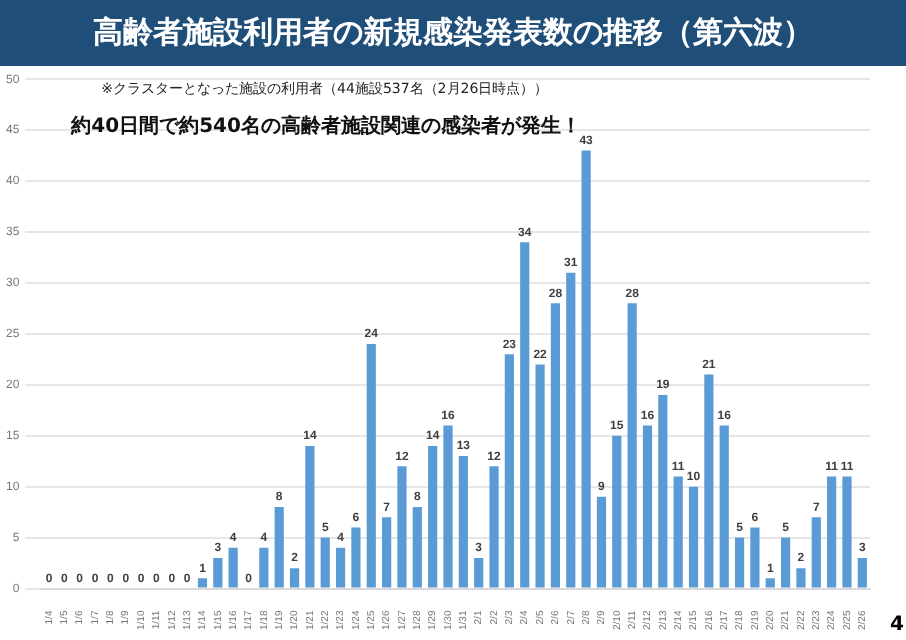 The image size is (906, 640). Describe the element at coordinates (325, 126) in the screenshot. I see `annotation: 約40日間で約540名の高齢者施設関連の感染者が発生！` at that location.